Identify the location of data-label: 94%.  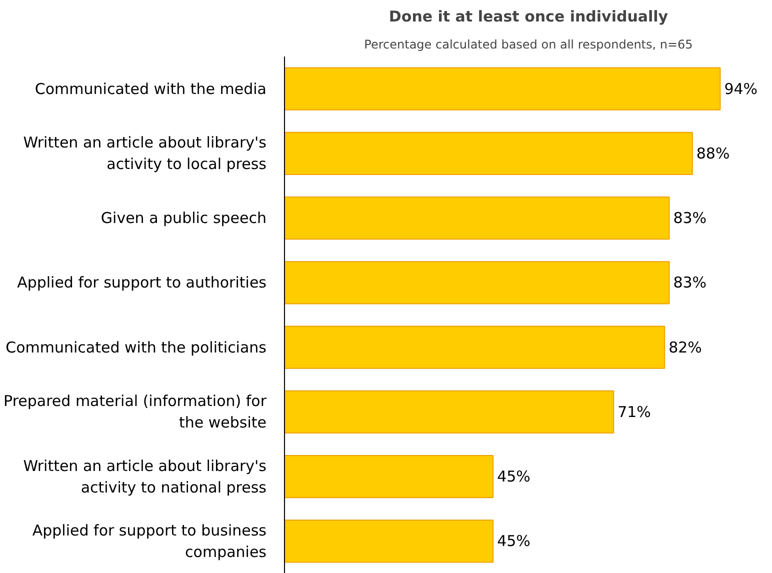
(741, 89).